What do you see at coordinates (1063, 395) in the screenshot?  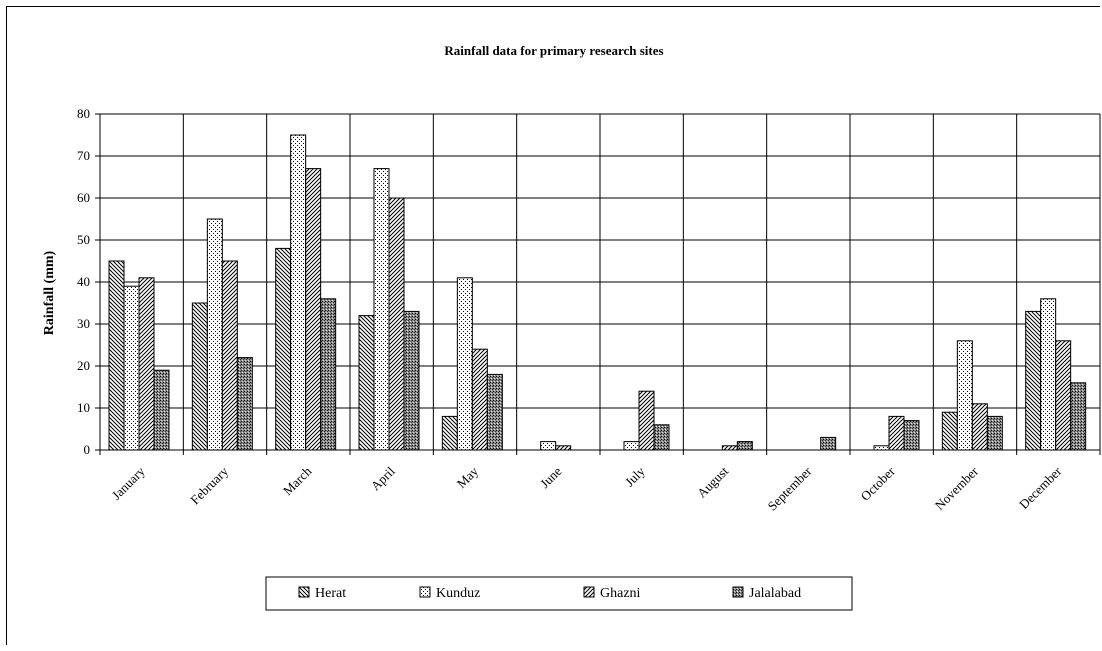 I see `bar-ghazni-december` at bounding box center [1063, 395].